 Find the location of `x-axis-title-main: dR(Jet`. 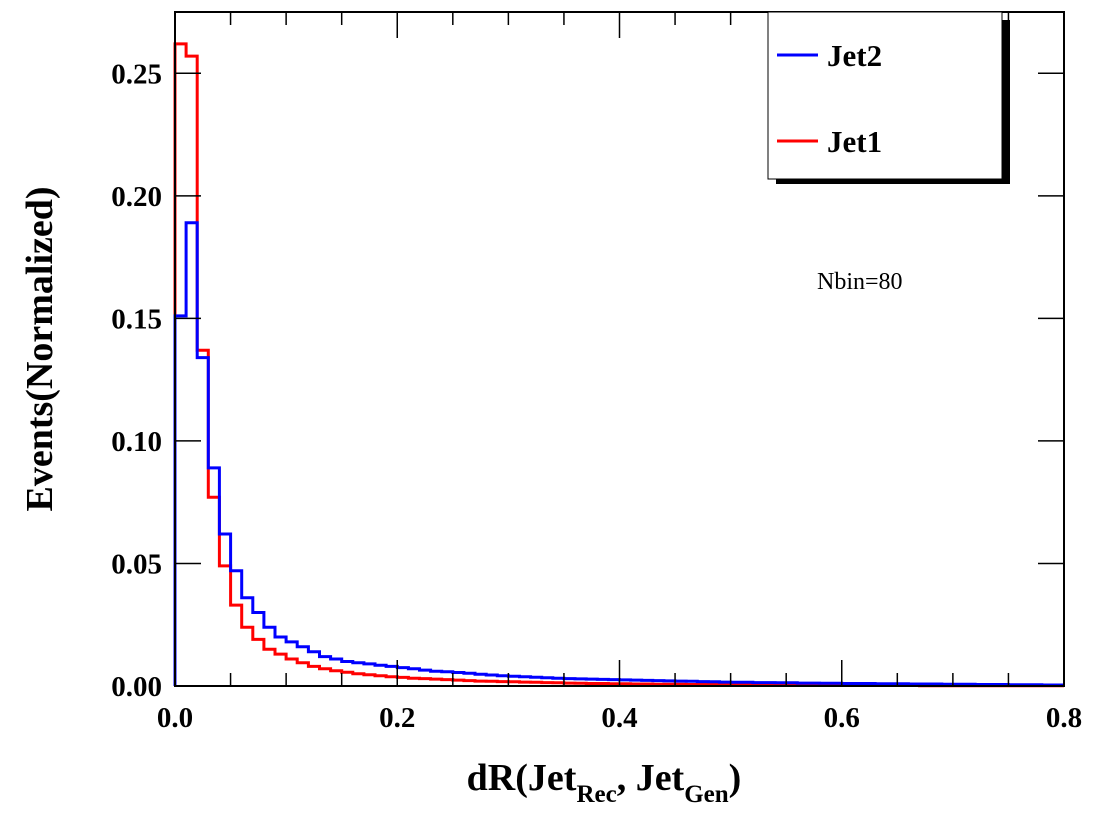

x-axis-title-main: dR(Jet is located at coordinates (522, 778).